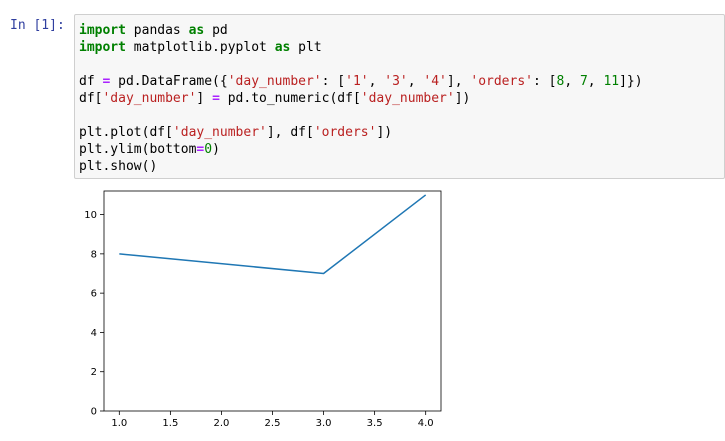  What do you see at coordinates (273, 234) in the screenshot?
I see `series-line` at bounding box center [273, 234].